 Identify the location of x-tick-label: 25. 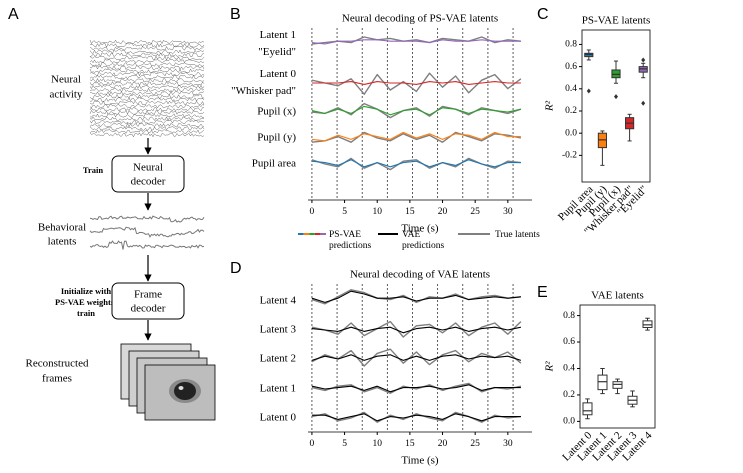
(475, 212).